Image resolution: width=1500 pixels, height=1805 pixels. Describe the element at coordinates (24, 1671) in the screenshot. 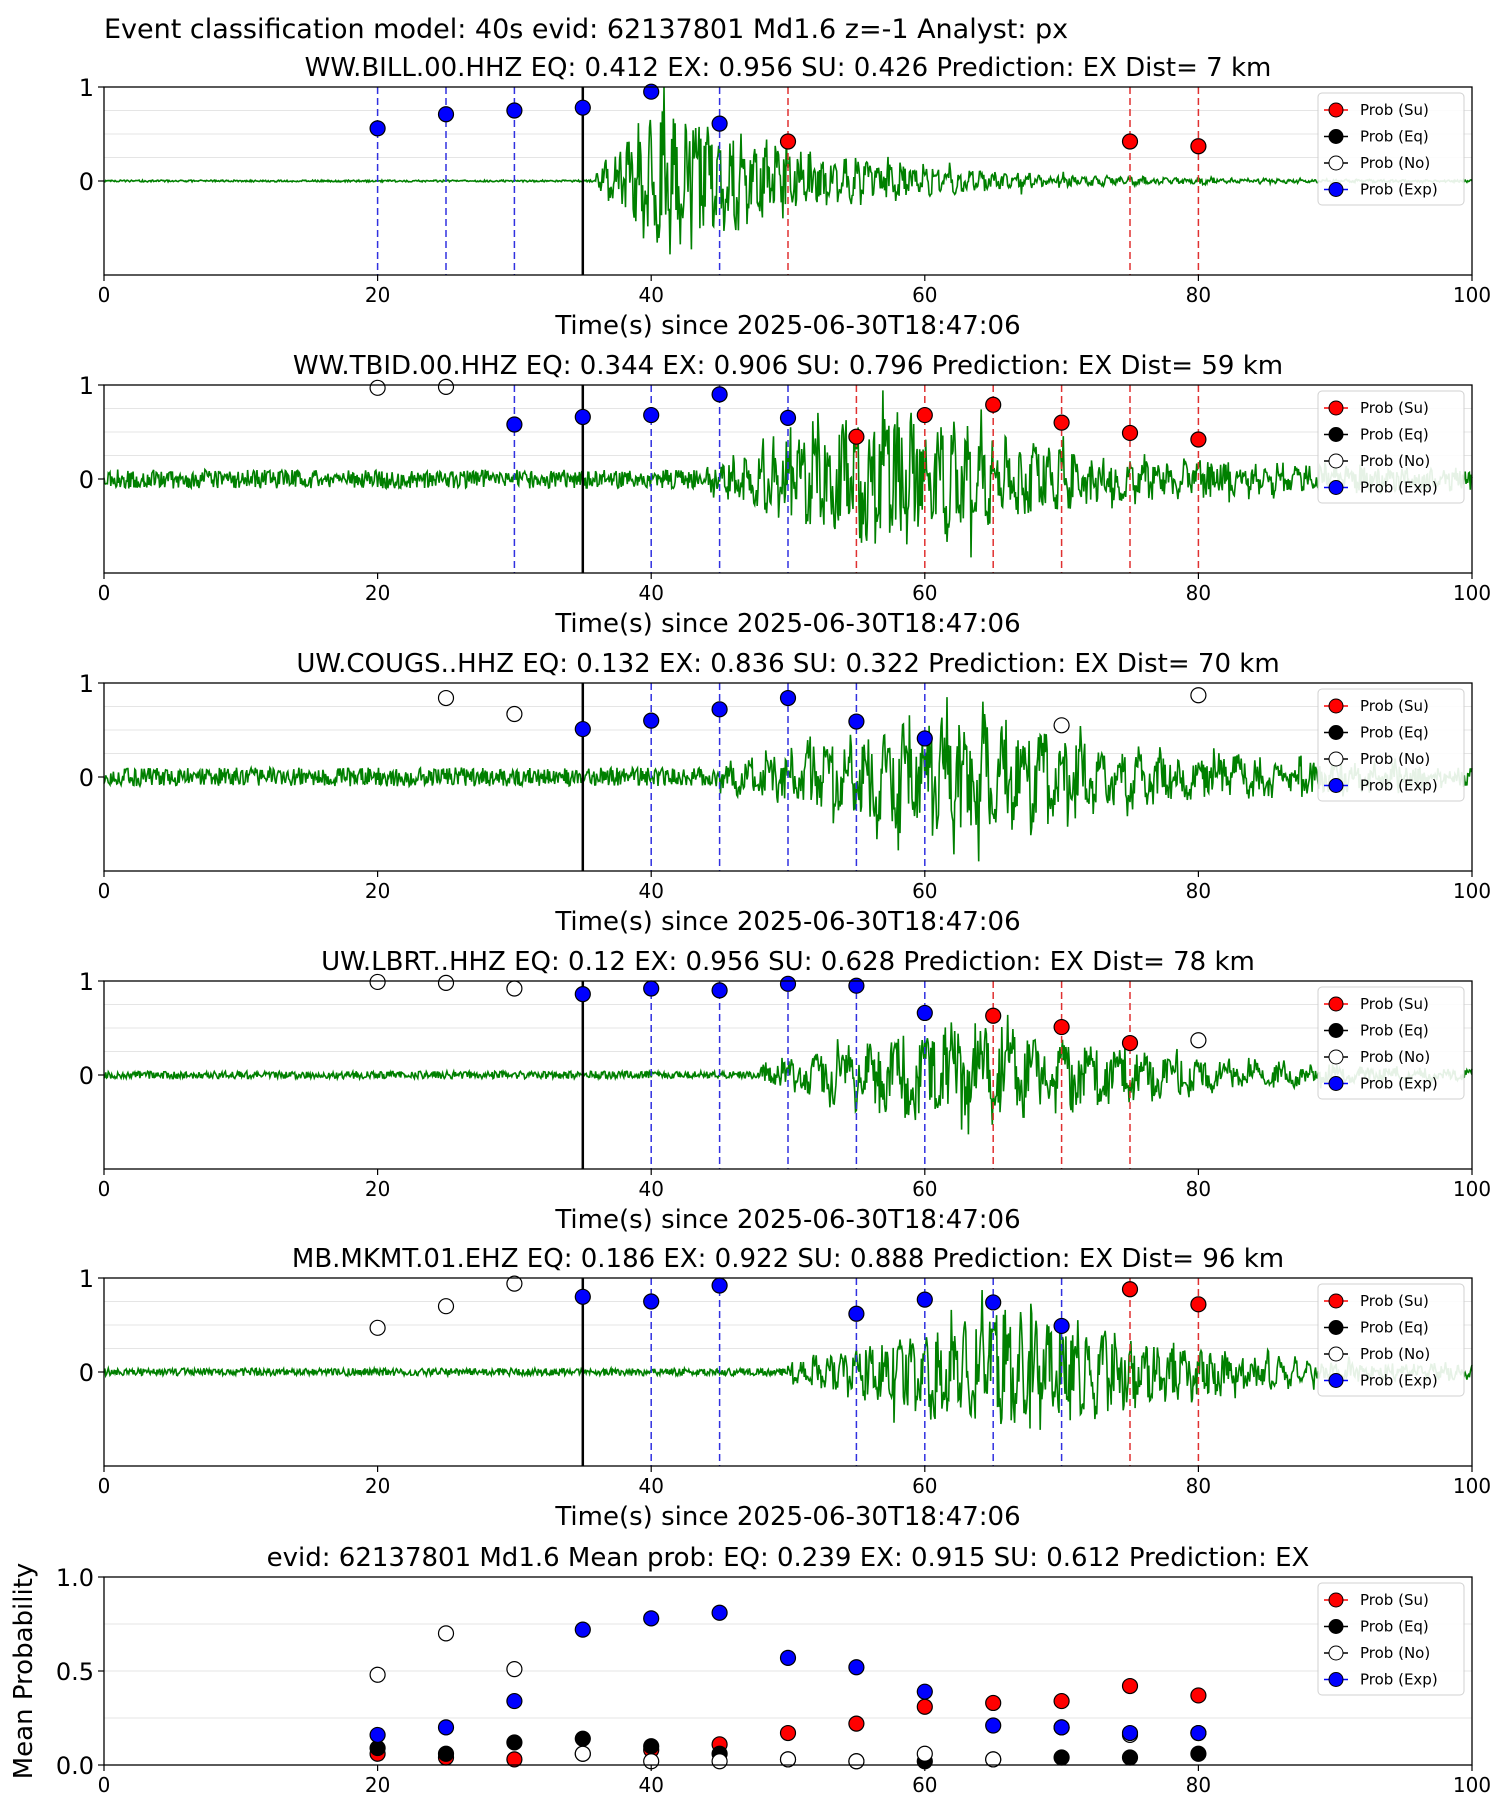

I see `y-axis-label: Mean Probability` at that location.